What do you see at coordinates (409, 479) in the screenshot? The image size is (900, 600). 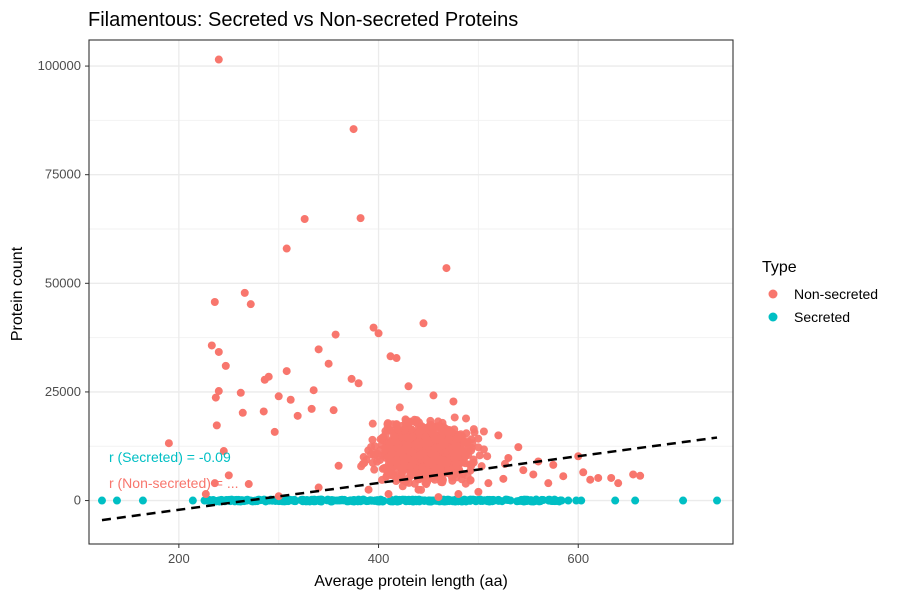 I see `trend-line` at bounding box center [409, 479].